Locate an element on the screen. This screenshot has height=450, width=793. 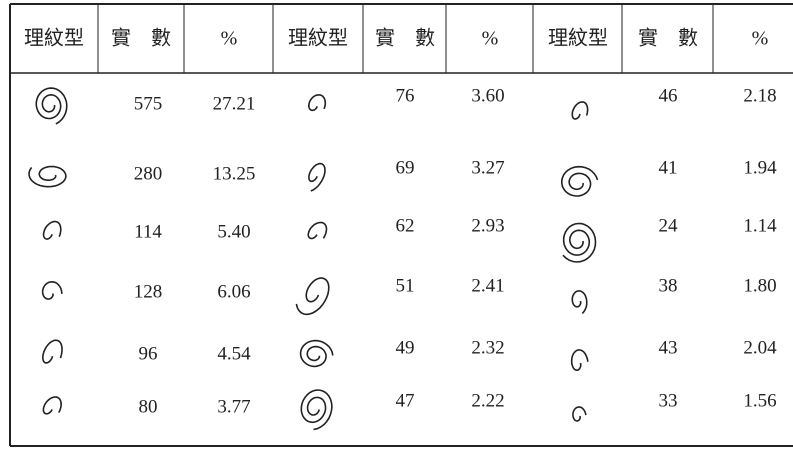
count-cell: 33 is located at coordinates (668, 400).